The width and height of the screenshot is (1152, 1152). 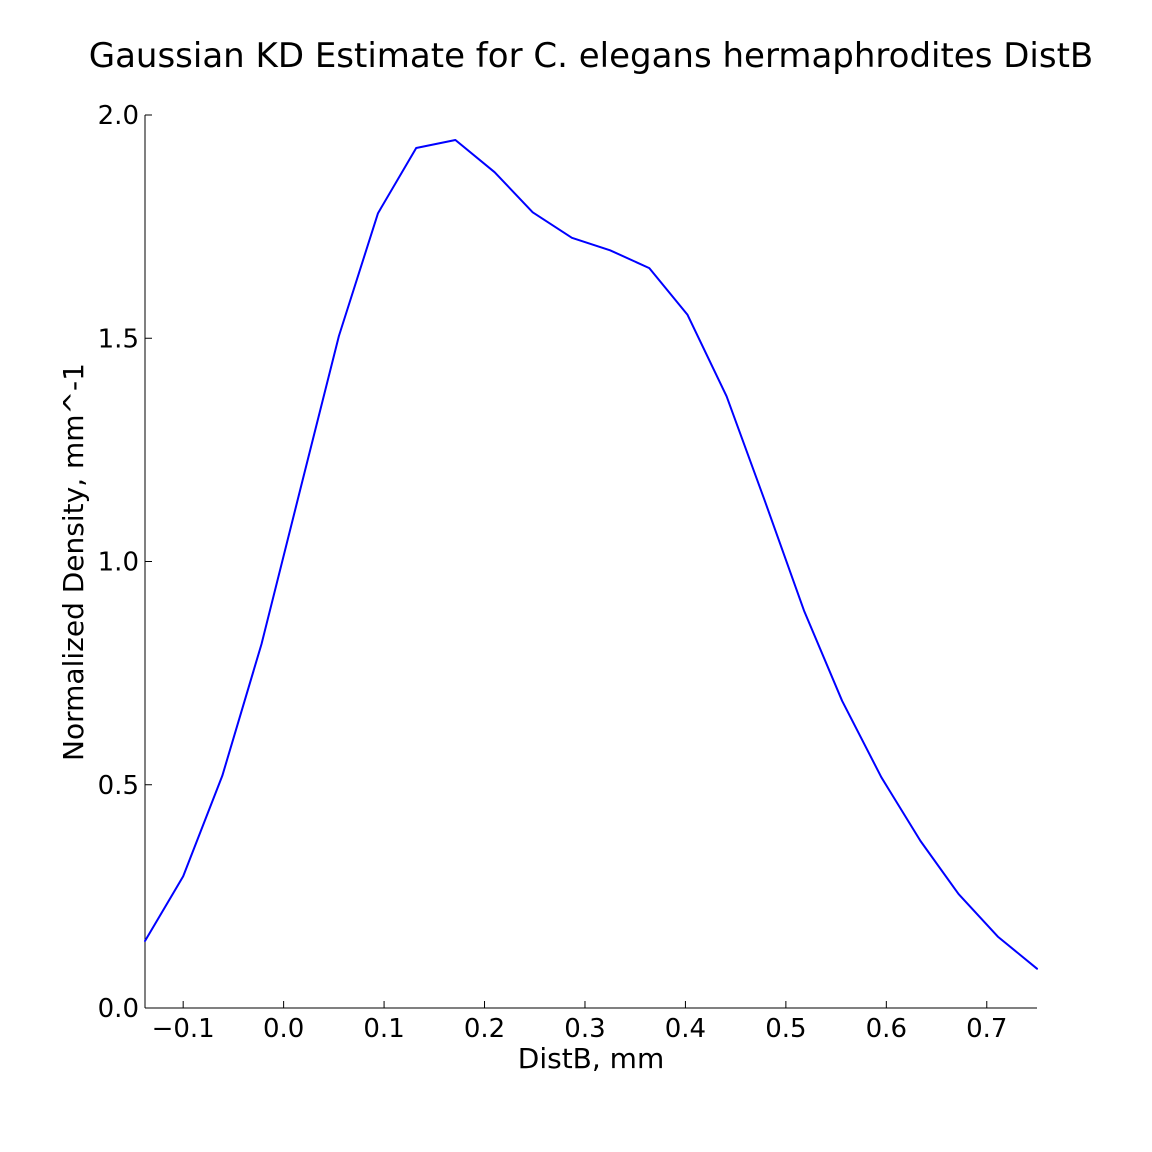 I want to click on y-tick-label: 0.5, so click(x=118, y=786).